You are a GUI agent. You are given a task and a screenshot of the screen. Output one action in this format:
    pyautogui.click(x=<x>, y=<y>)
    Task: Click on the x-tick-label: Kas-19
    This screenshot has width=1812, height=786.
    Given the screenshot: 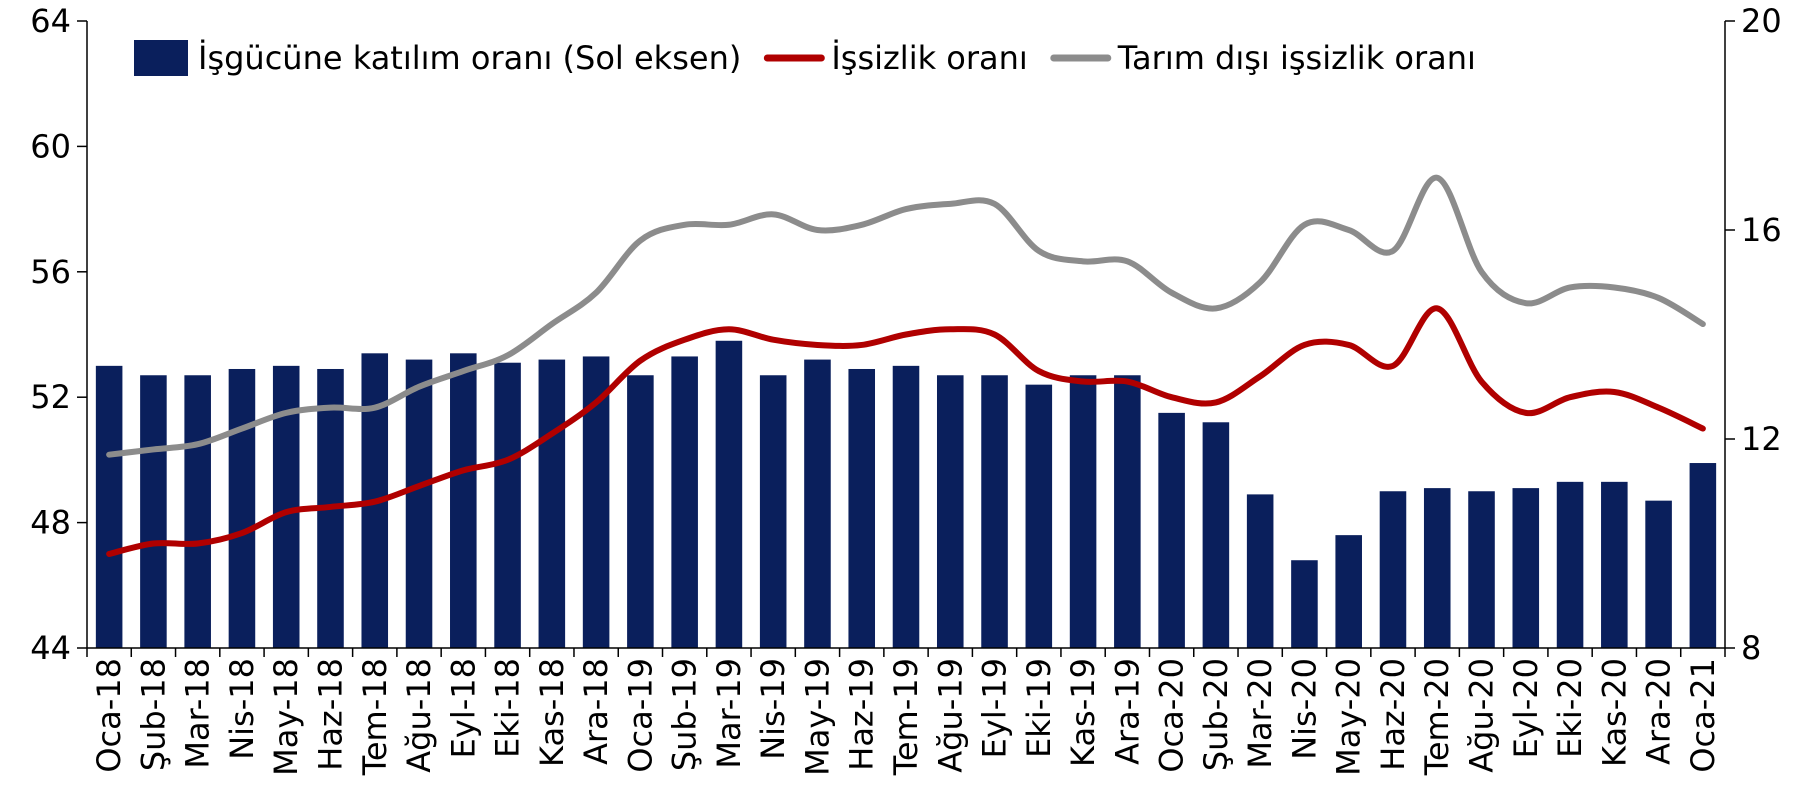 What is the action you would take?
    pyautogui.click(x=1083, y=712)
    